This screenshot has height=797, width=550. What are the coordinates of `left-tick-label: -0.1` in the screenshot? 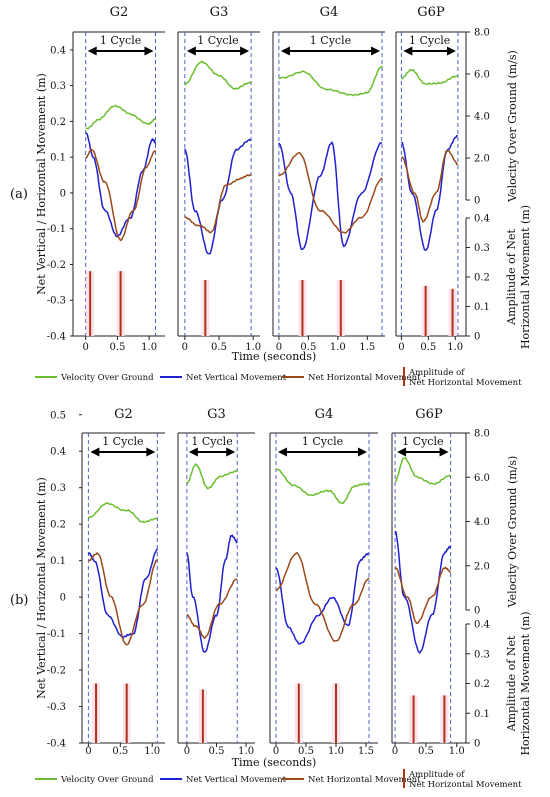 It's located at (56, 634).